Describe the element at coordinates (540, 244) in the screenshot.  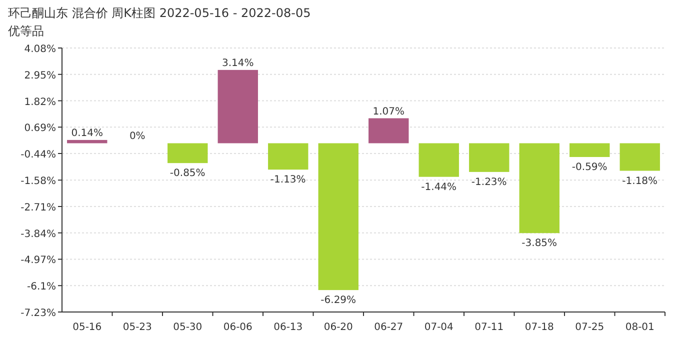
I see `data-label: -3.85%` at that location.